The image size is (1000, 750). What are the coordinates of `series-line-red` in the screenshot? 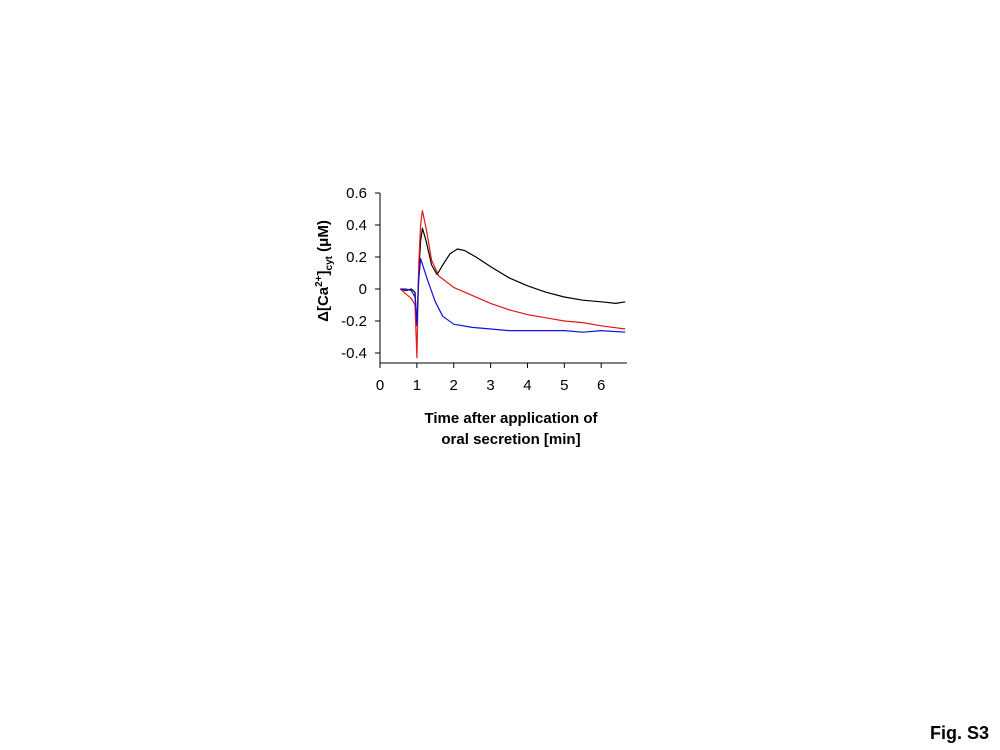 It's located at (512, 284).